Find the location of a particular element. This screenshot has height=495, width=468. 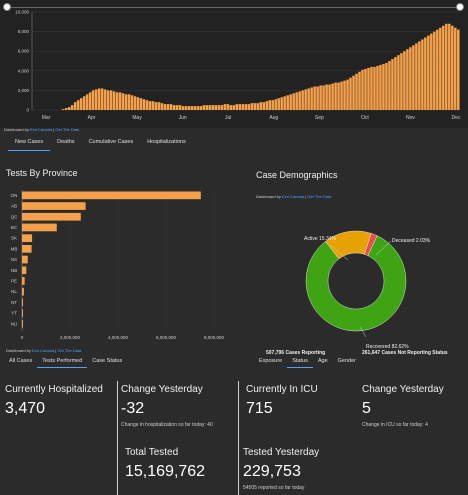

date-range-slider-track is located at coordinates (233, 7).